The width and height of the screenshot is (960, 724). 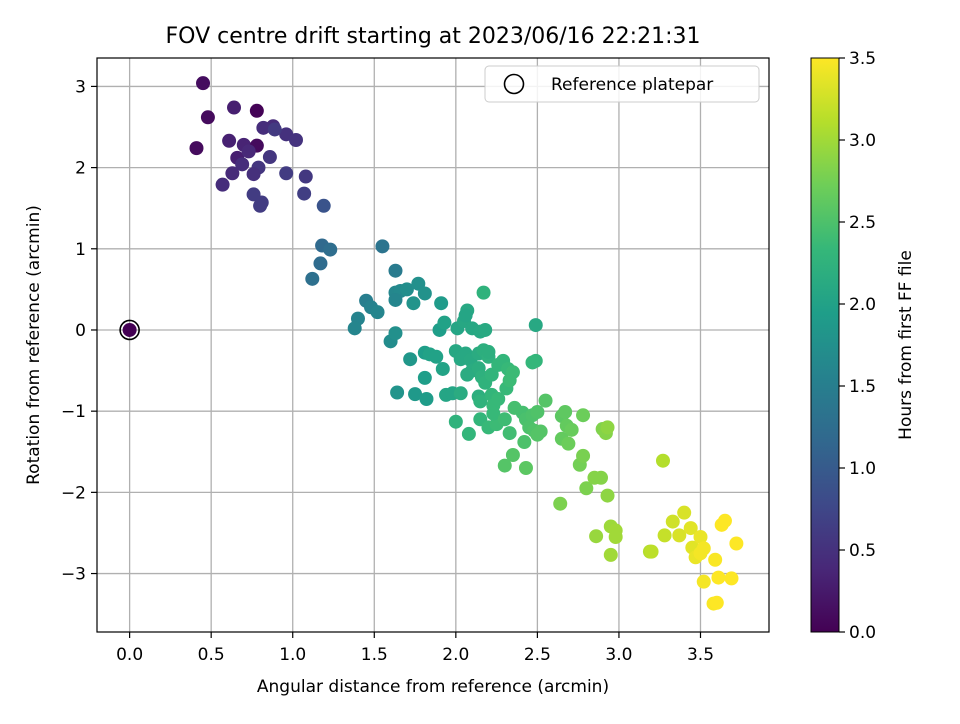 I want to click on y-tick-label: 1, so click(x=80, y=250).